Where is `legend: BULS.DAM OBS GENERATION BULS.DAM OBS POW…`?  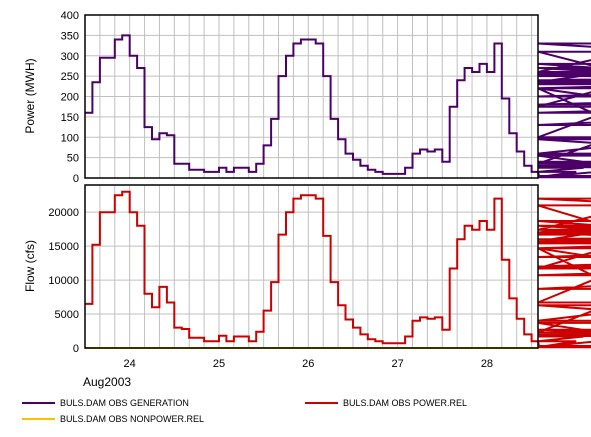 legend: BULS.DAM OBS GENERATION BULS.DAM OBS POW… is located at coordinates (244, 411).